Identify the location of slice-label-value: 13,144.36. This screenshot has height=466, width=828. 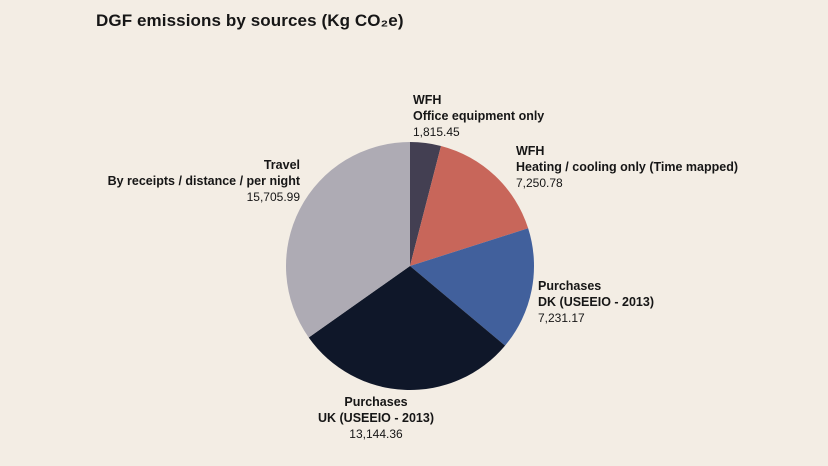
(376, 434).